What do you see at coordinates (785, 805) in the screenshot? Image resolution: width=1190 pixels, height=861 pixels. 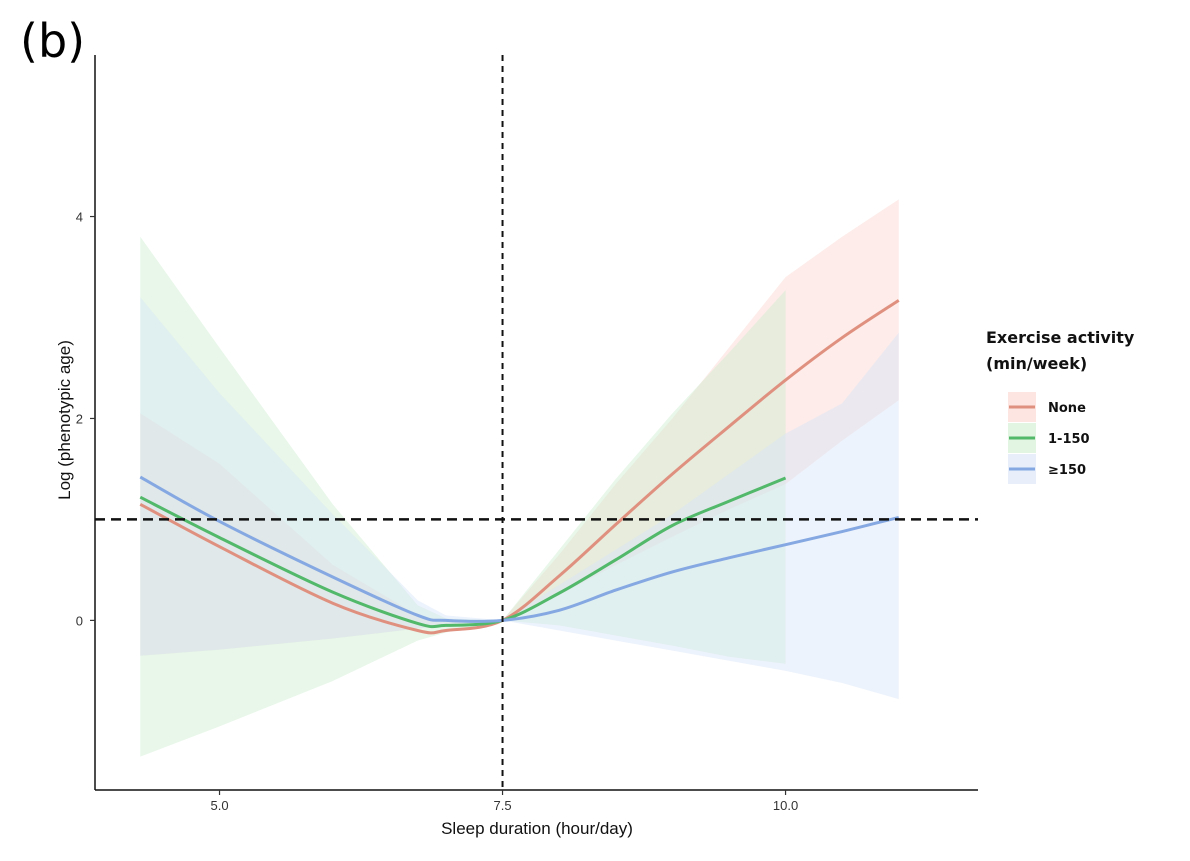 I see `x-tick-label: 10.0` at bounding box center [785, 805].